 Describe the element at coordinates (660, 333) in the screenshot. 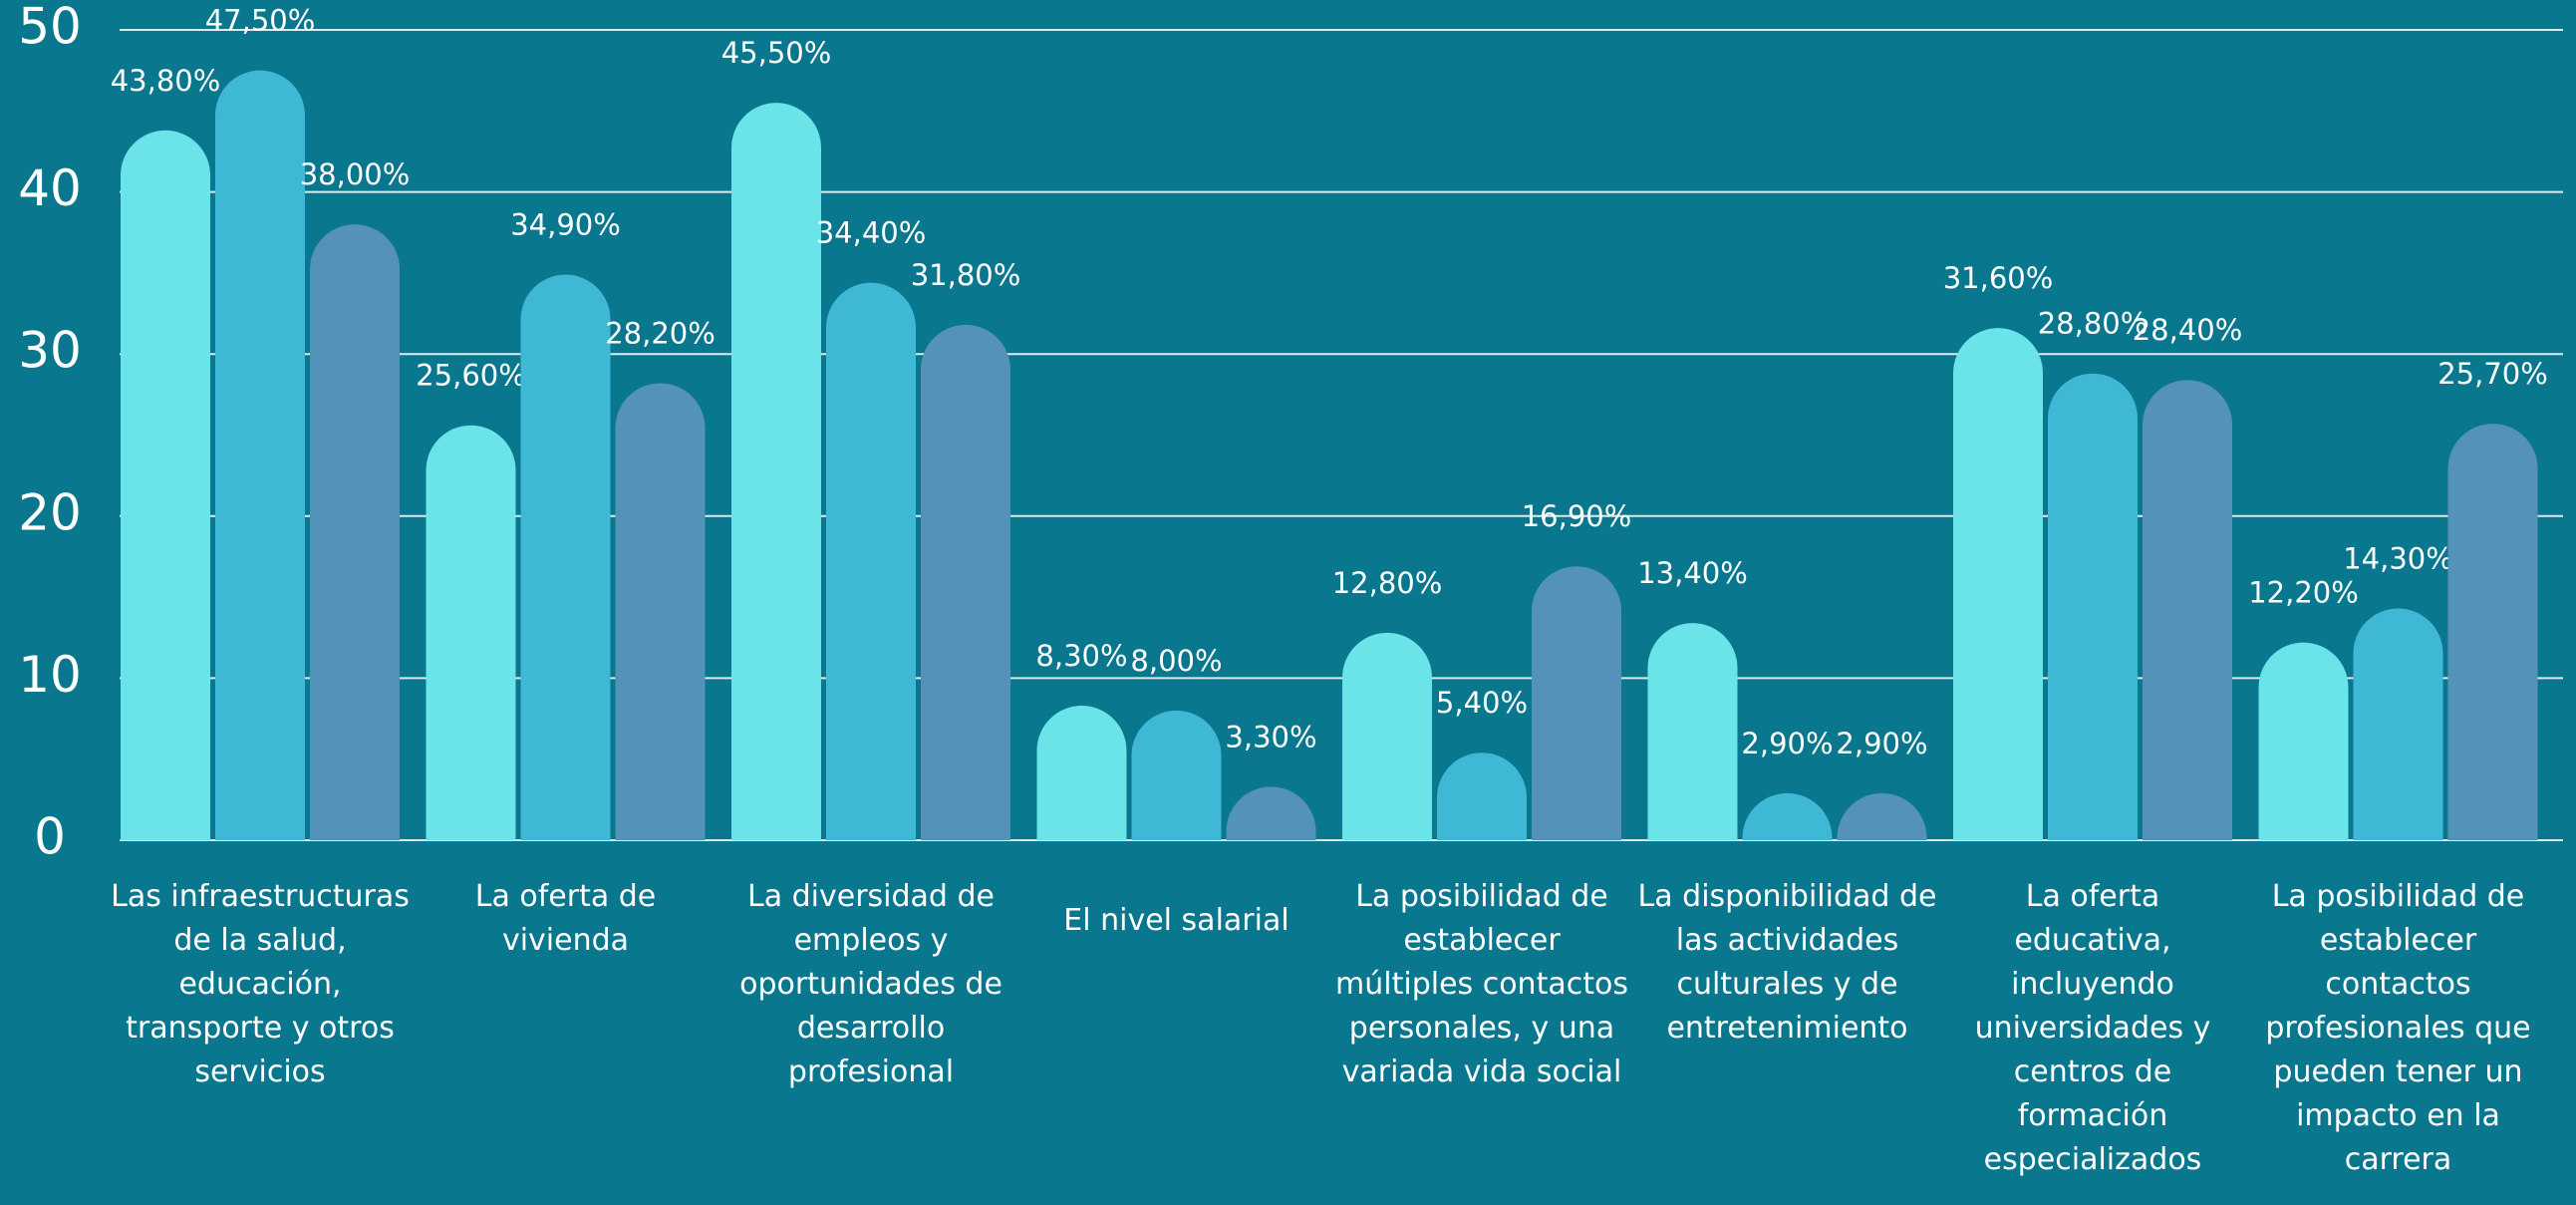

I see `value-label: 28,20%` at that location.